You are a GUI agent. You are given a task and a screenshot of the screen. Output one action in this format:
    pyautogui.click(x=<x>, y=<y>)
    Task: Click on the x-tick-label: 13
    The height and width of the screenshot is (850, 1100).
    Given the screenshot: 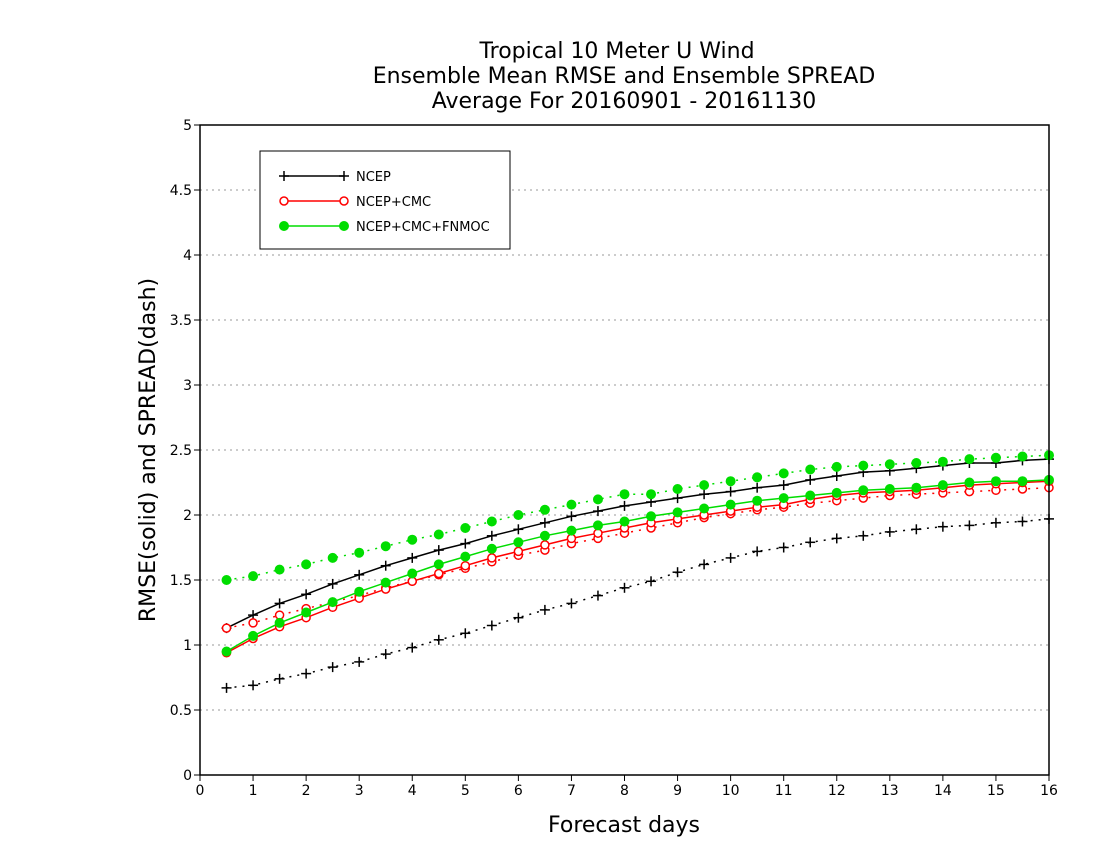 What is the action you would take?
    pyautogui.click(x=890, y=791)
    